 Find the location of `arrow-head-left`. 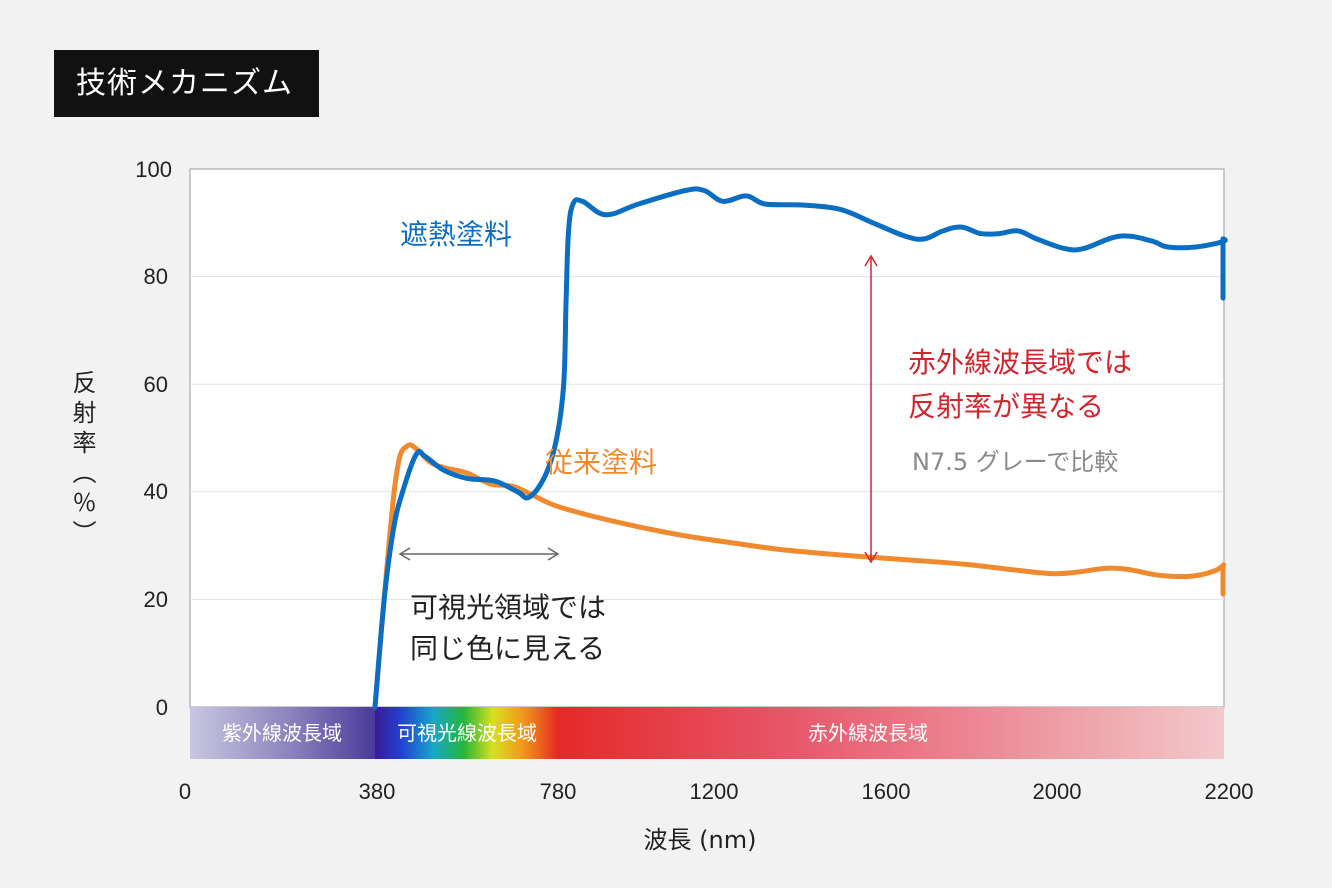

arrow-head-left is located at coordinates (404, 554).